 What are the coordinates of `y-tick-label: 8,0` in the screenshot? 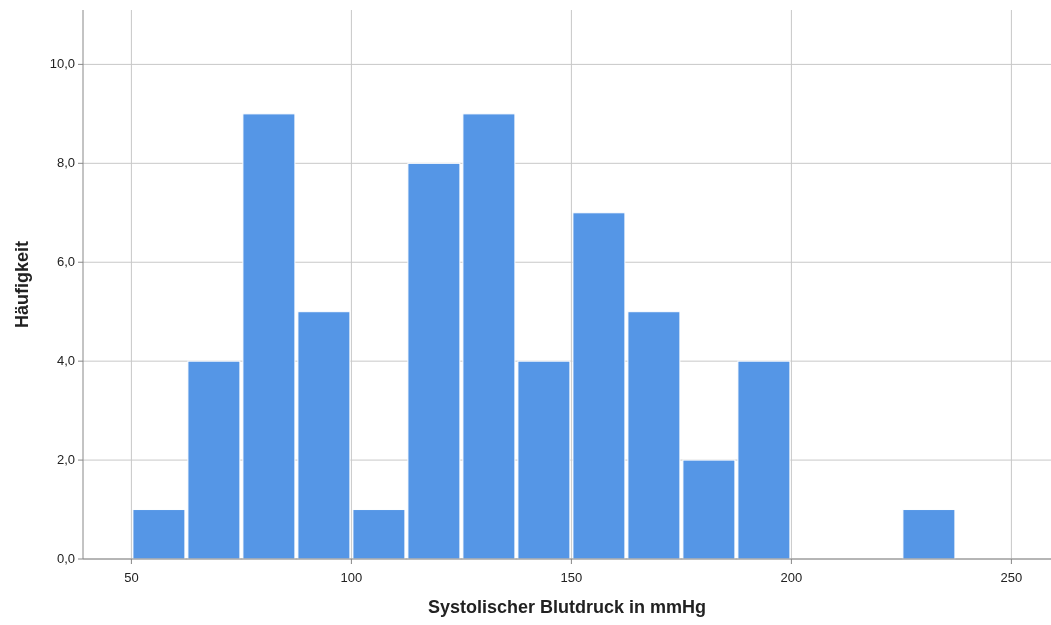 It's located at (65, 163).